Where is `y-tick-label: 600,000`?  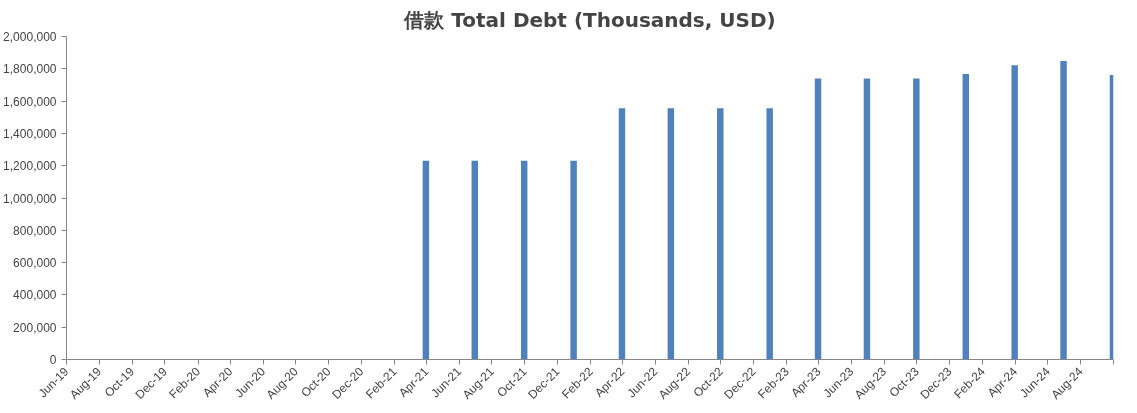
y-tick-label: 600,000 is located at coordinates (35, 263).